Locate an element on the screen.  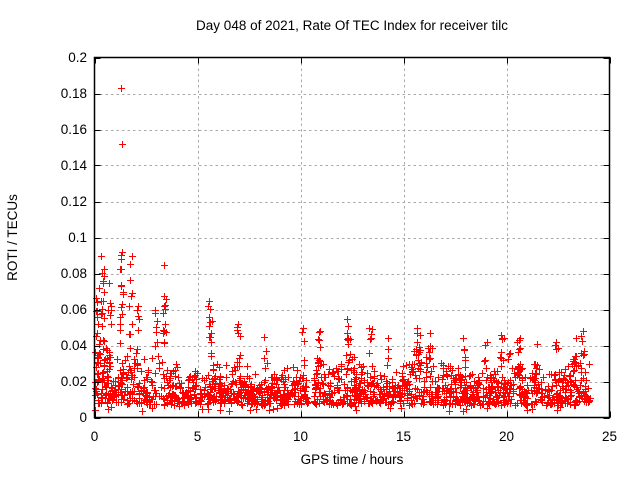
y-tick-label: 0.02 is located at coordinates (74, 381).